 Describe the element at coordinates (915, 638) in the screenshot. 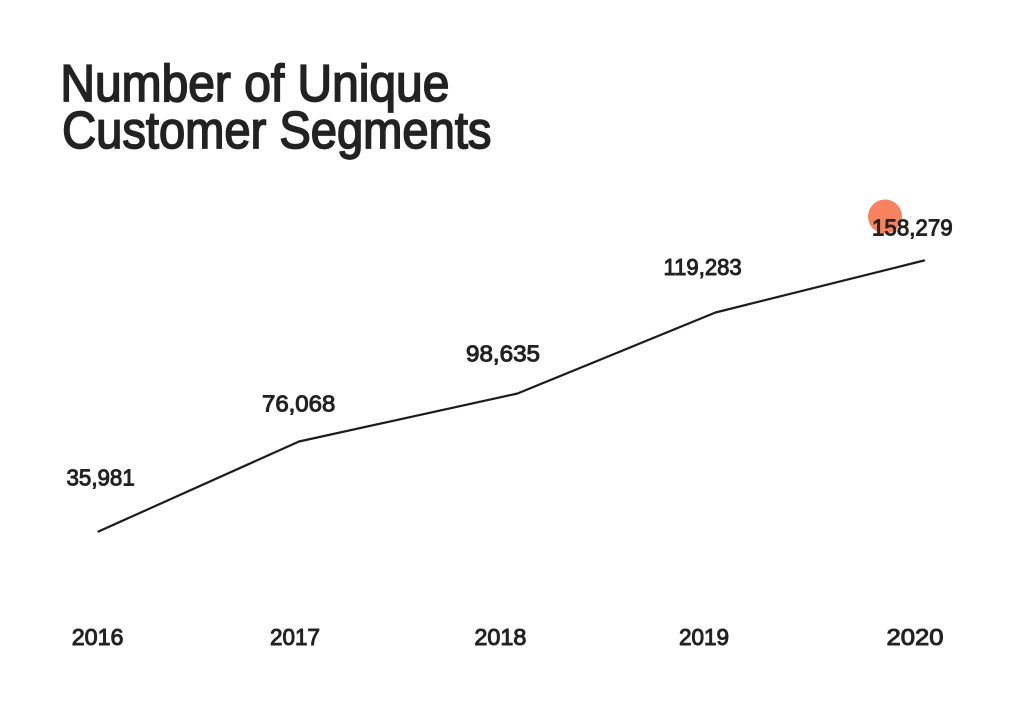

I see `svg-text: 2020` at that location.